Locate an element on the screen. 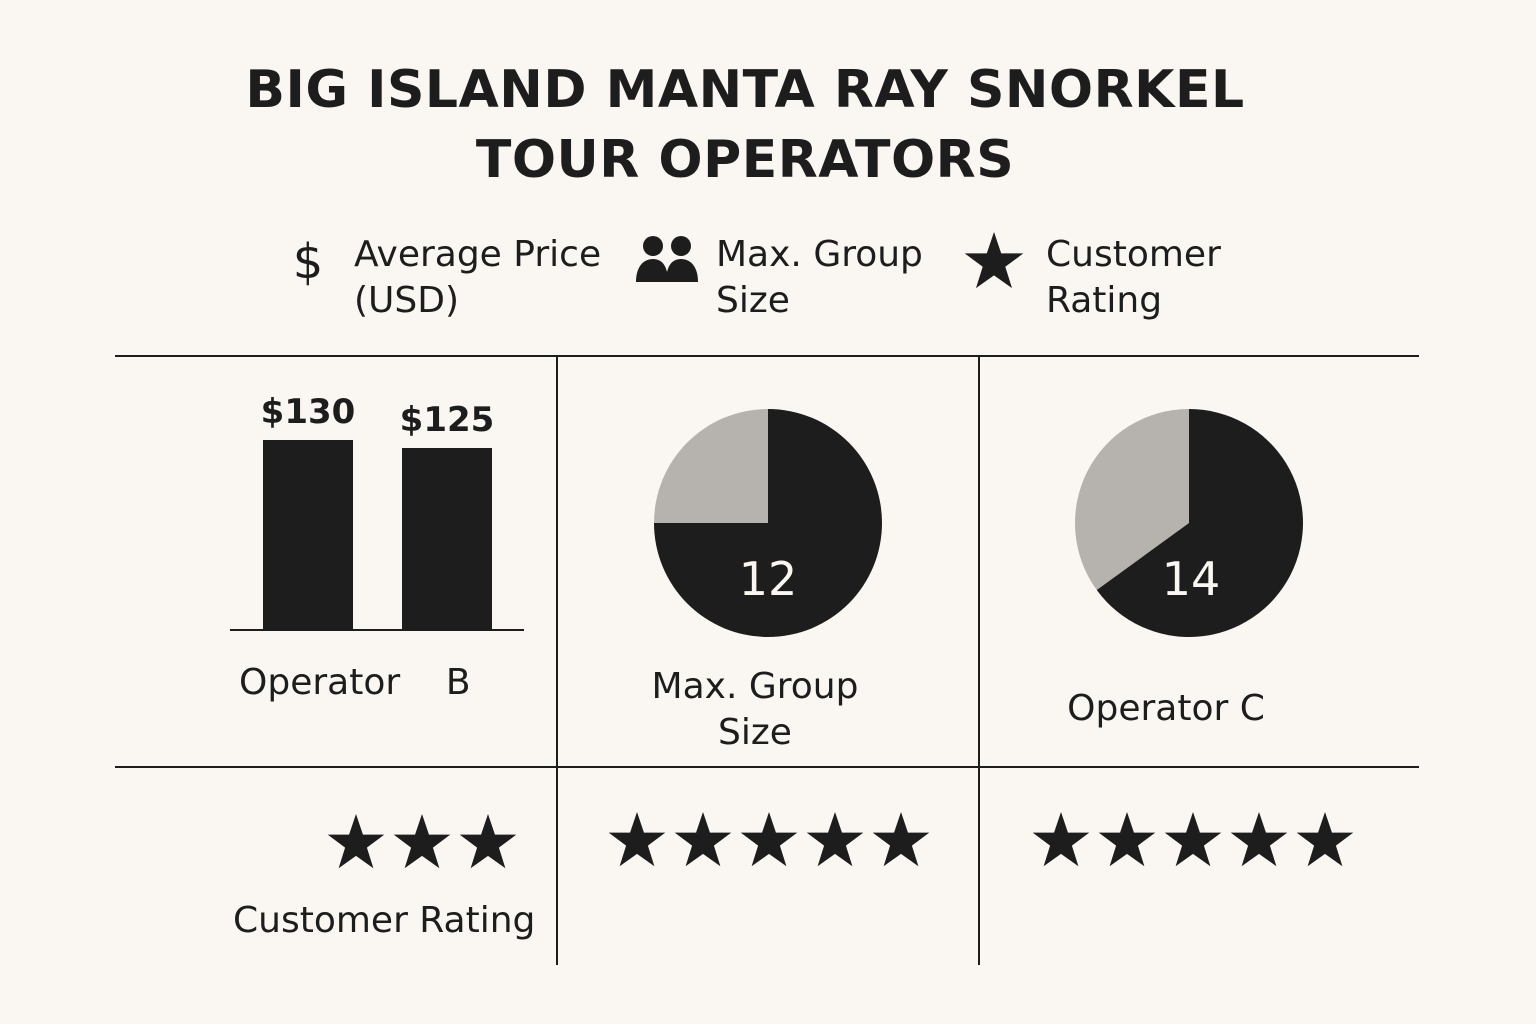 The height and width of the screenshot is (1024, 1536). bar-operator-b is located at coordinates (447, 538).